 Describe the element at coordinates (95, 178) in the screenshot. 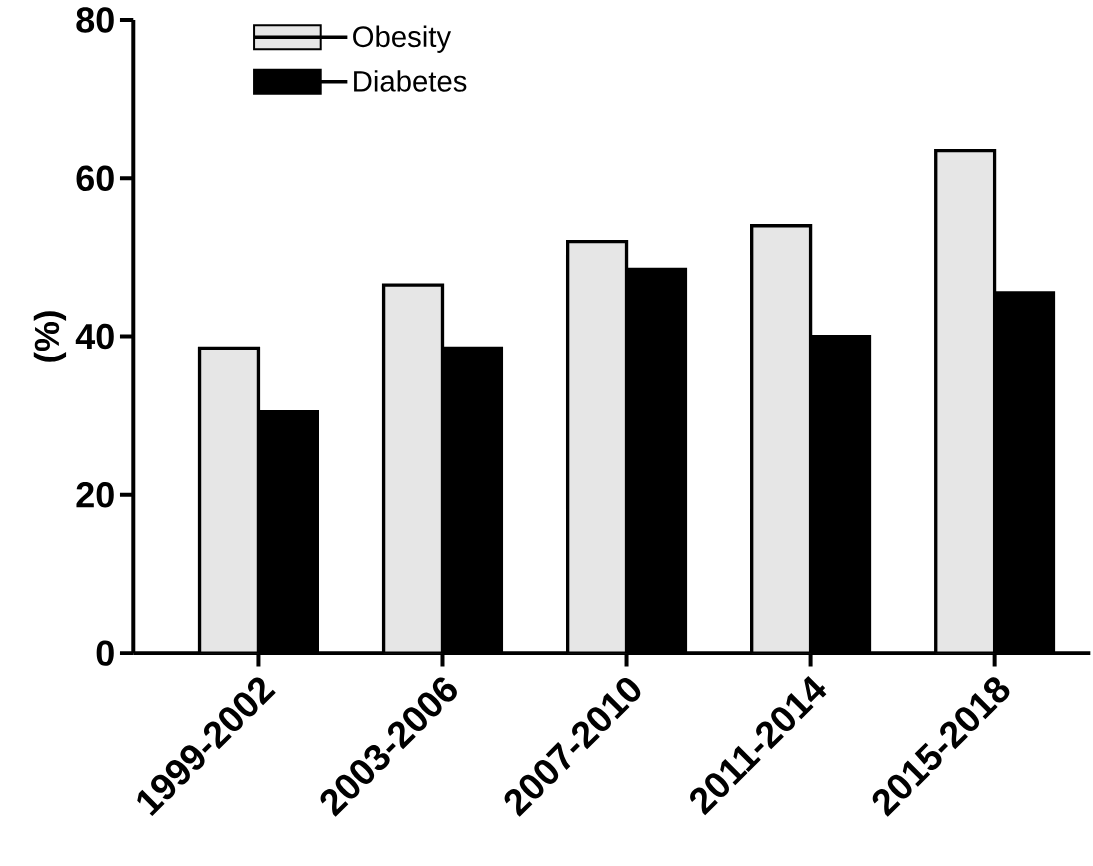

I see `y-tick-label: 60` at that location.